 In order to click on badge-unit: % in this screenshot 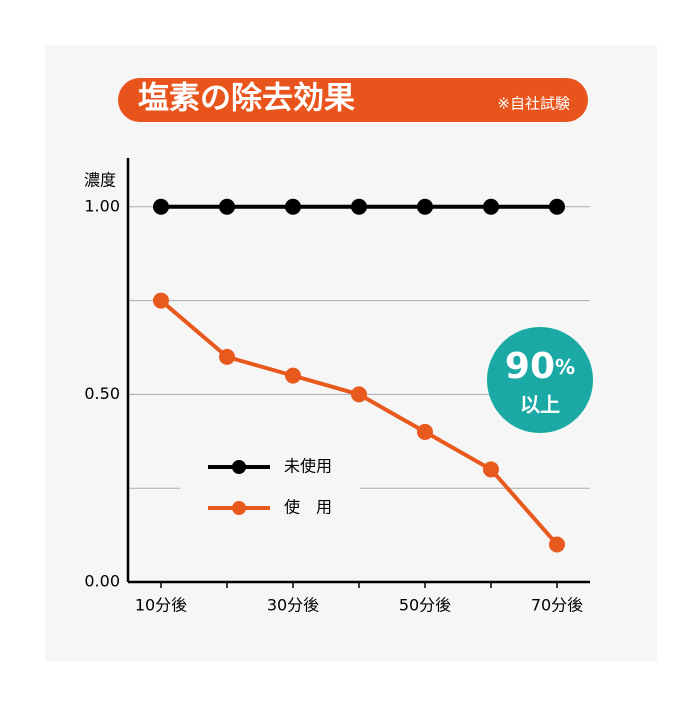, I will do `click(565, 367)`.